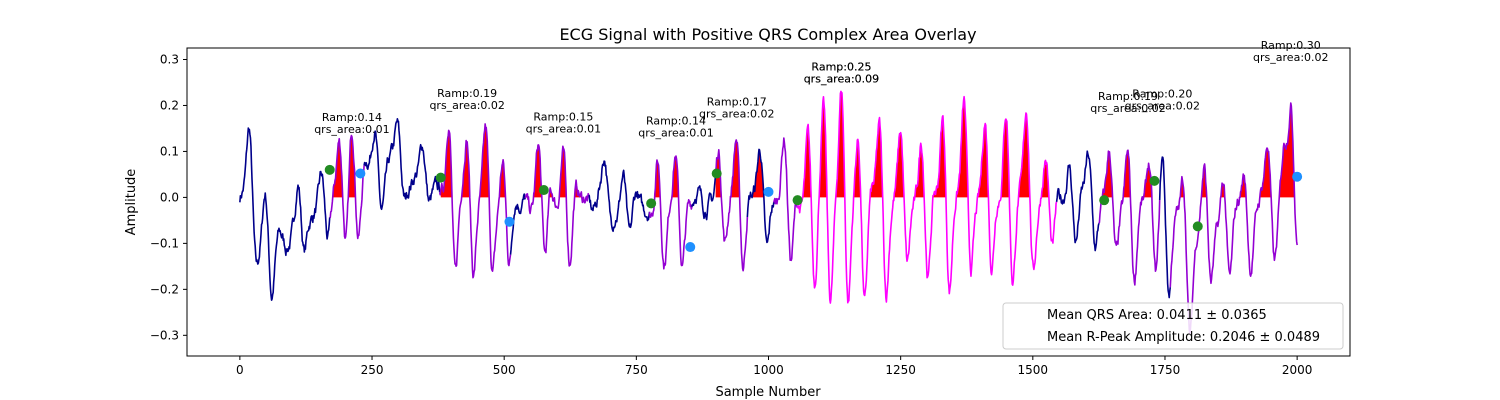 This screenshot has height=400, width=1500. Describe the element at coordinates (504, 370) in the screenshot. I see `x-tick-label: 500` at that location.